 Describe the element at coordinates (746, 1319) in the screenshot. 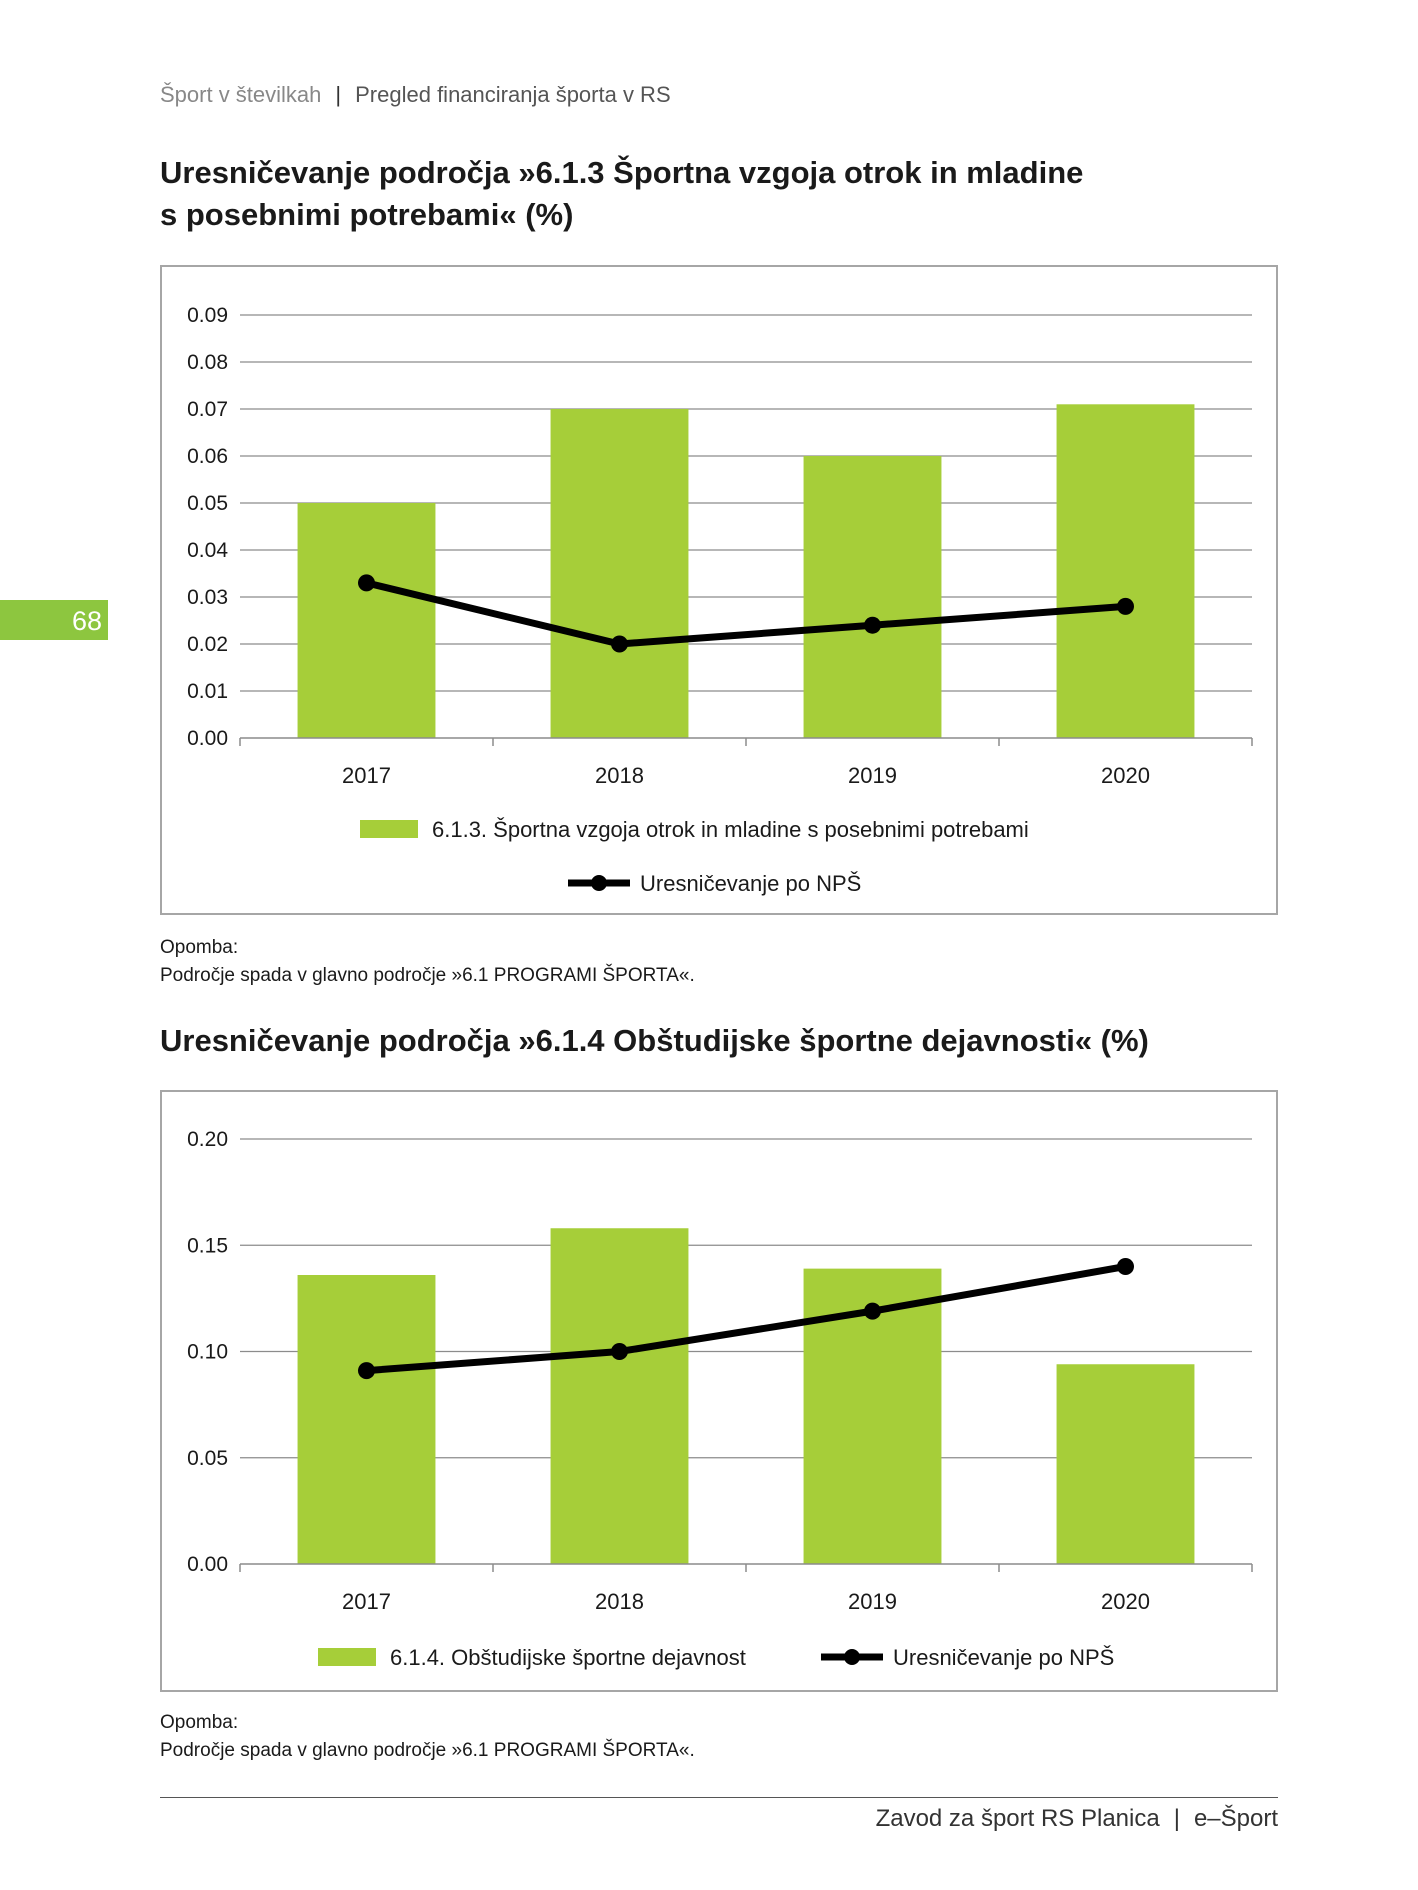

I see `chart-2-line-series` at that location.